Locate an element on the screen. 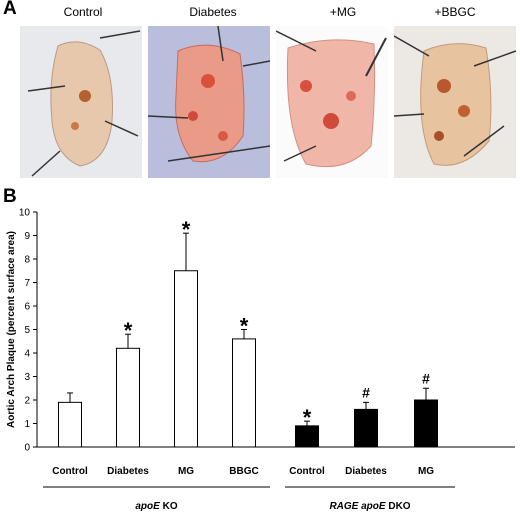  aorta-photo-diabetes is located at coordinates (209, 102).